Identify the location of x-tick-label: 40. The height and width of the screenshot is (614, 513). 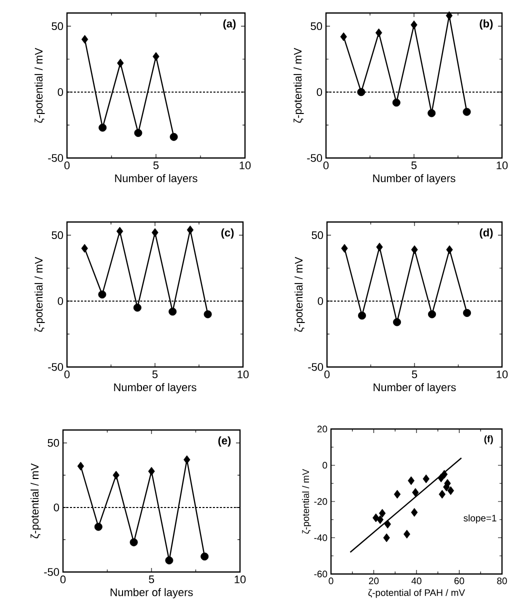
(416, 581).